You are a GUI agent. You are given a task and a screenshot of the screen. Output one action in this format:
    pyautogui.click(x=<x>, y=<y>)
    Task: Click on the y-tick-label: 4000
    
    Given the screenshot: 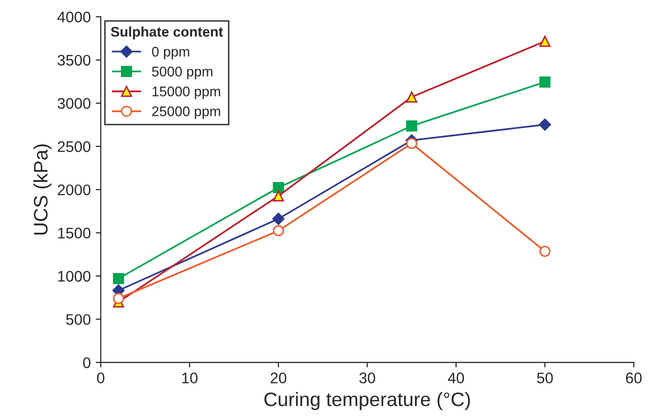 What is the action you would take?
    pyautogui.click(x=73, y=17)
    